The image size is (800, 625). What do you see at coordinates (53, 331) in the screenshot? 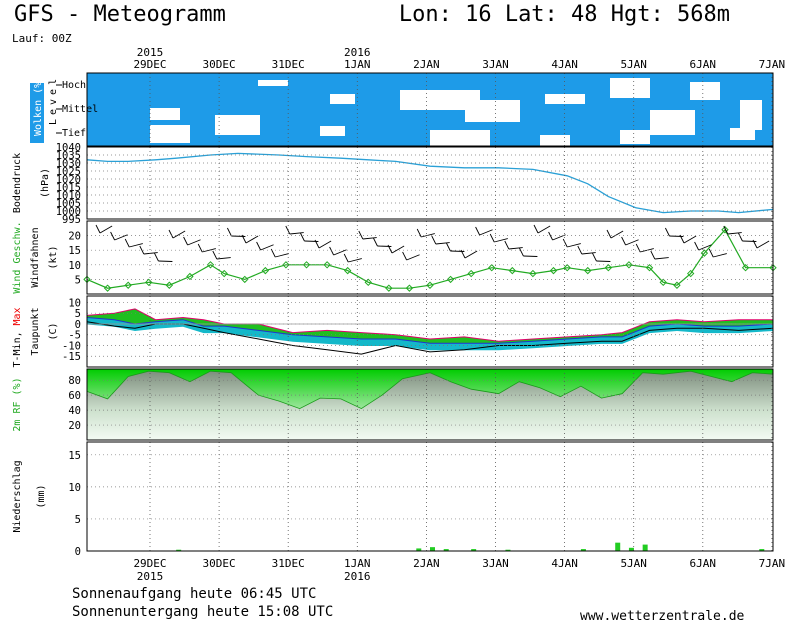
I see `temp-ylabel-unit: (C)` at bounding box center [53, 331].